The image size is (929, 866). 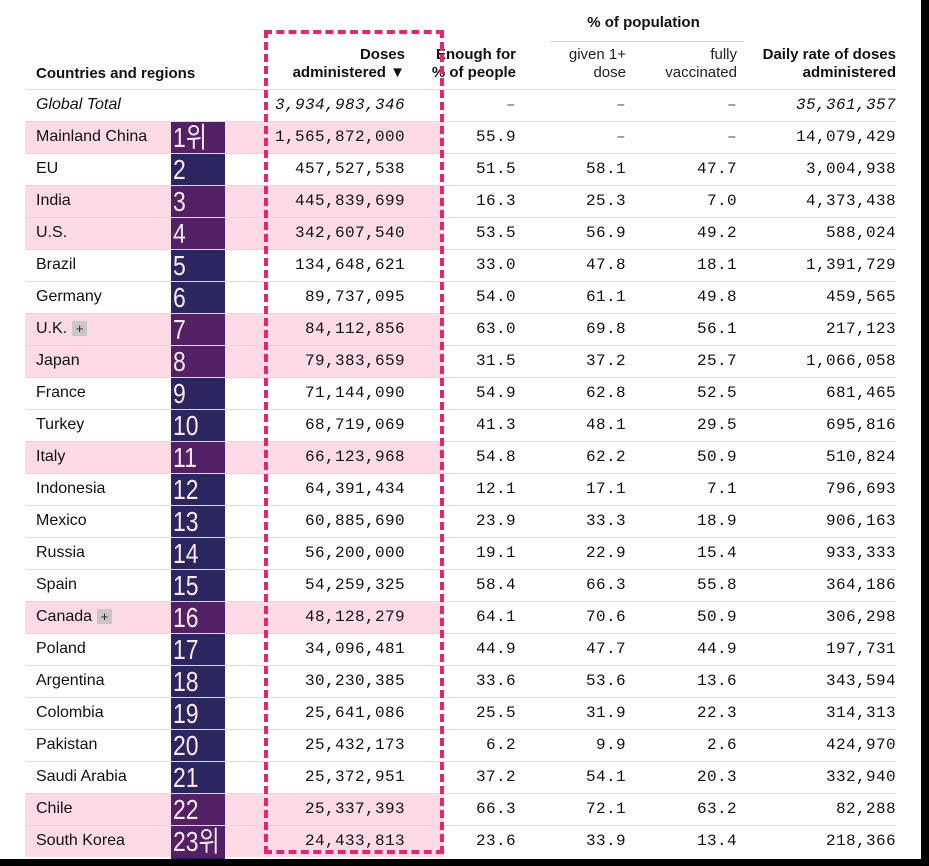 What do you see at coordinates (860, 745) in the screenshot?
I see `daily-rate-value: 424,970` at bounding box center [860, 745].